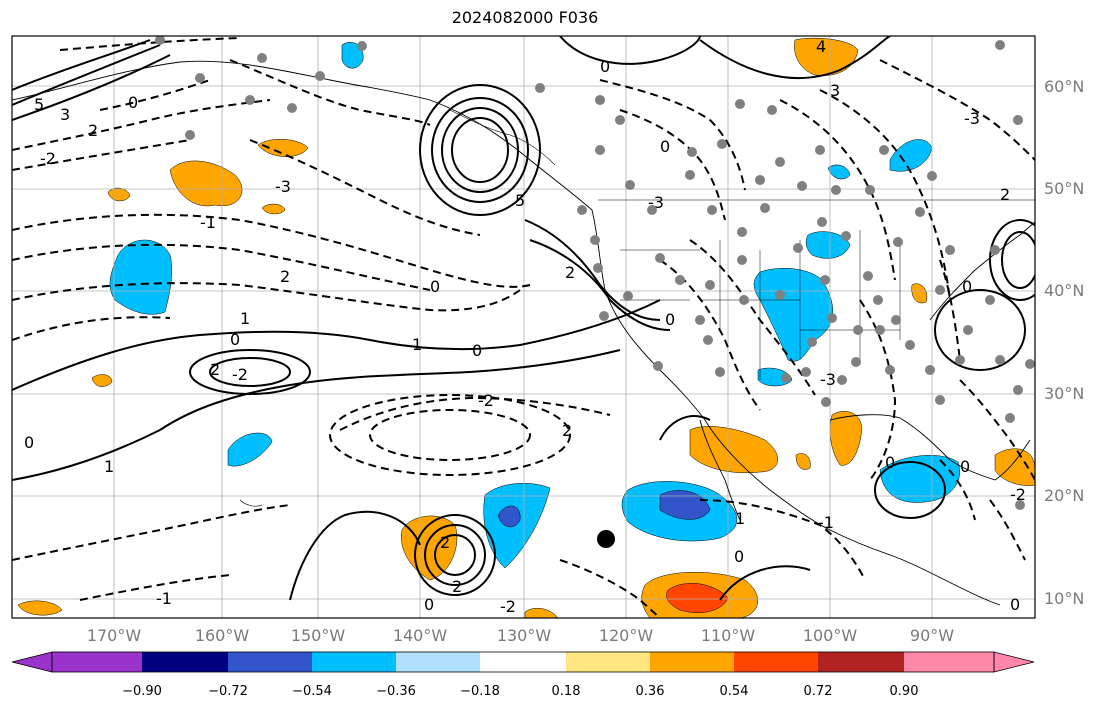 Image resolution: width=1105 pixels, height=712 pixels. I want to click on lat-label-50n: 50°N, so click(1064, 188).